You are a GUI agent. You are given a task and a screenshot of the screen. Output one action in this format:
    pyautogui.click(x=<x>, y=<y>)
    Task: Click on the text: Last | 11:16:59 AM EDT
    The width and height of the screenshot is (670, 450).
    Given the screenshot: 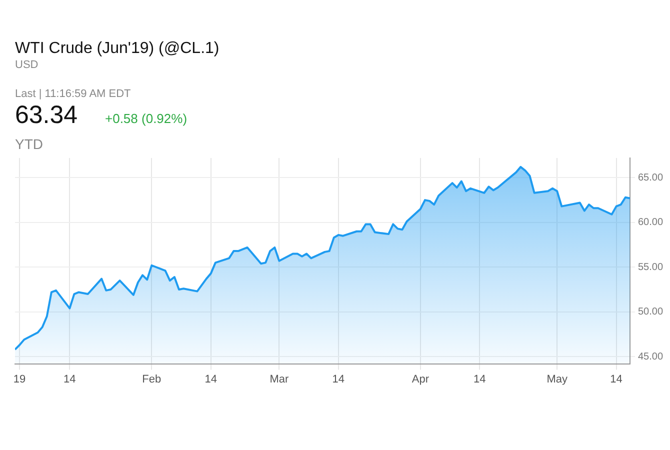 What is the action you would take?
    pyautogui.click(x=73, y=94)
    